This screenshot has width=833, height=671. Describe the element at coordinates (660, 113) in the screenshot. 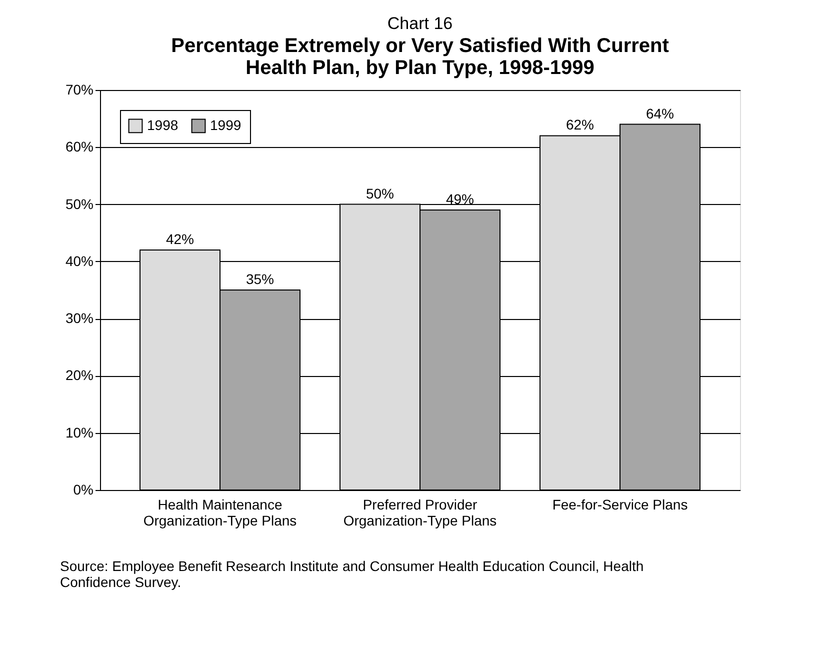

I see `text: 64%` at that location.